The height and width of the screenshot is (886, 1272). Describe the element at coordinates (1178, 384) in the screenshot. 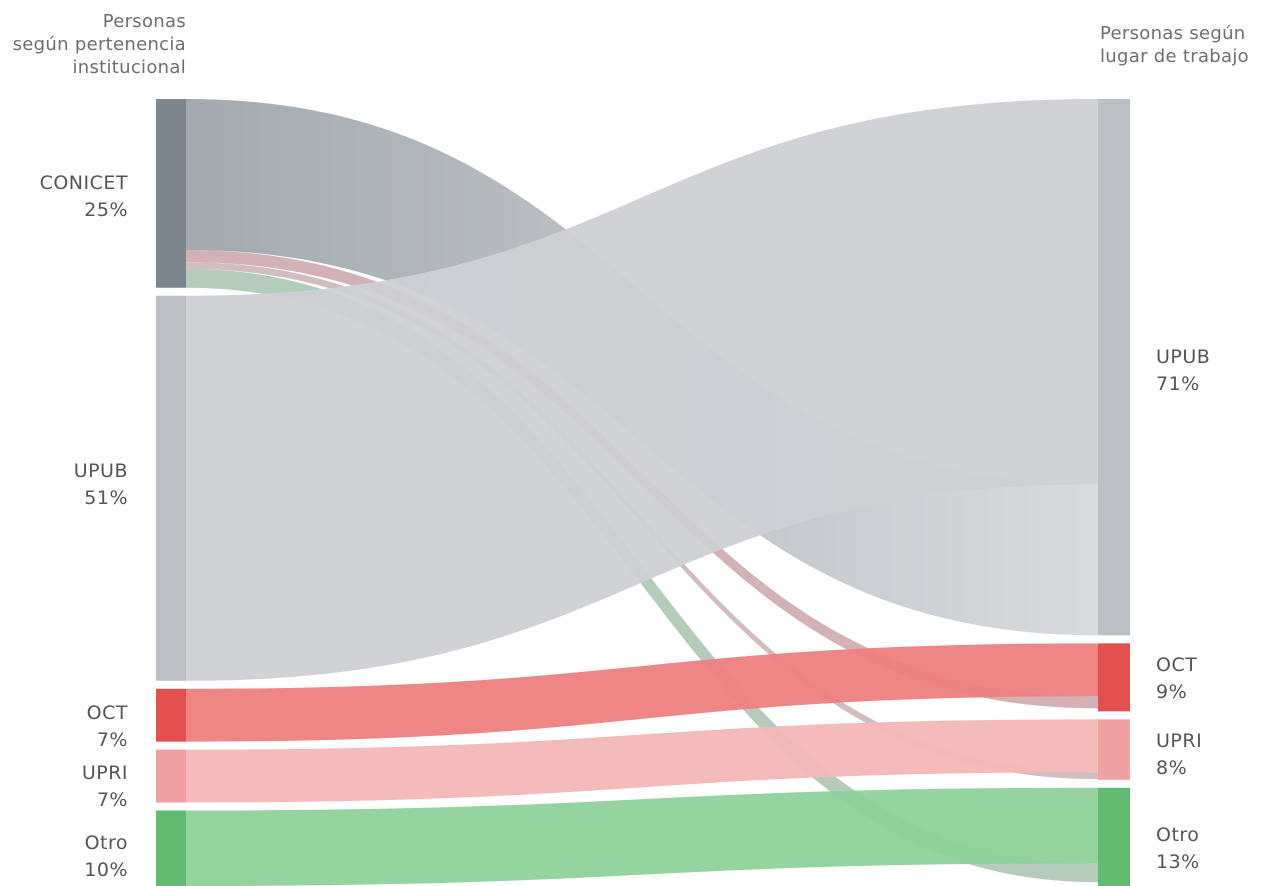

I see `node-percent: 71%` at that location.